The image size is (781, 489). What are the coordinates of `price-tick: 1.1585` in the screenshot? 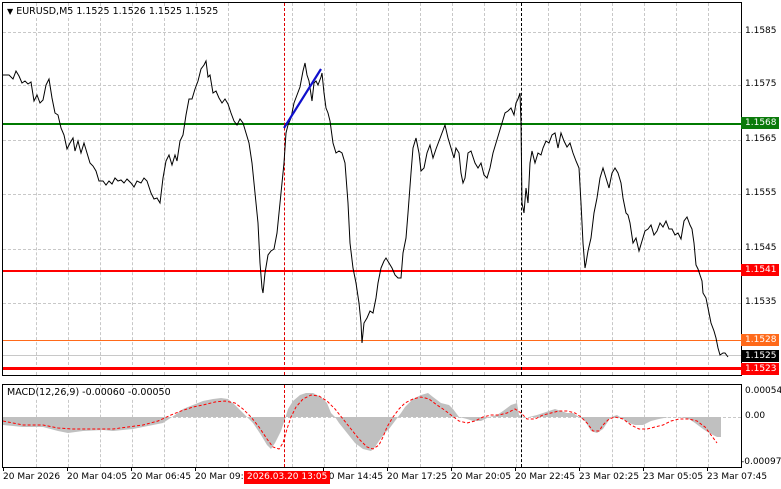 It's located at (761, 31).